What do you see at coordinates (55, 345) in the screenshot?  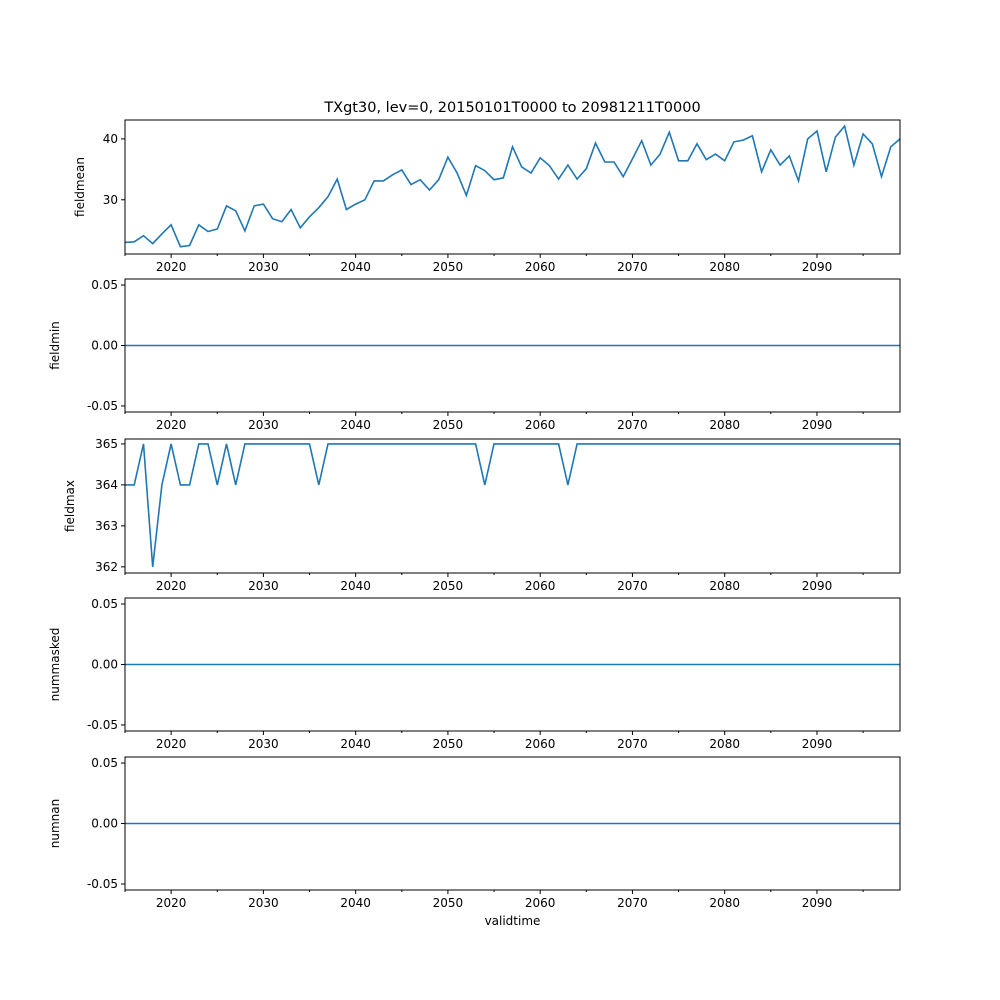 I see `y-axis-label: fieldmin` at bounding box center [55, 345].